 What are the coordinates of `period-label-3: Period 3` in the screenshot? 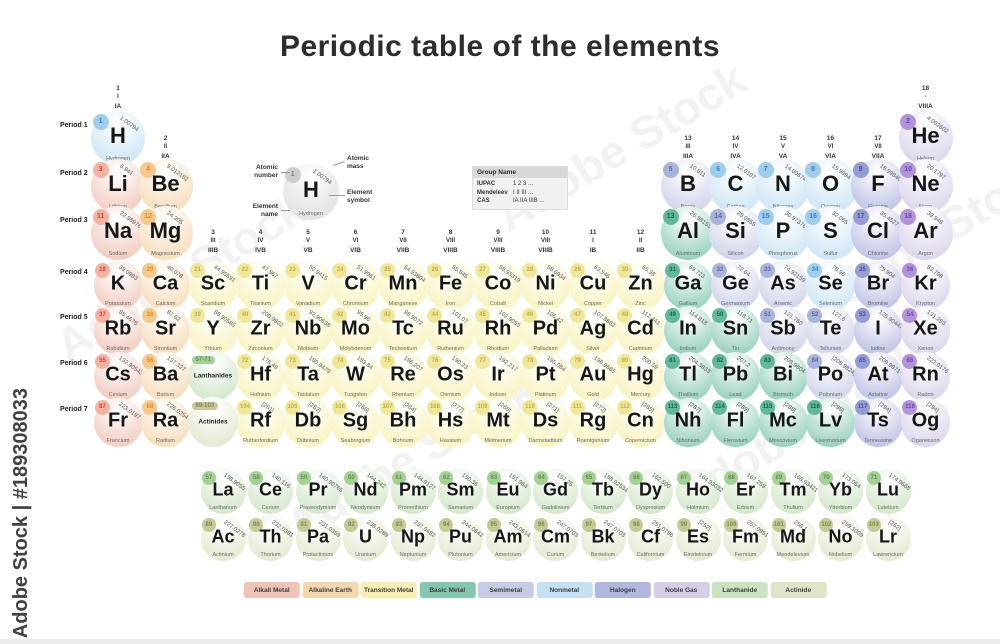 It's located at (74, 220).